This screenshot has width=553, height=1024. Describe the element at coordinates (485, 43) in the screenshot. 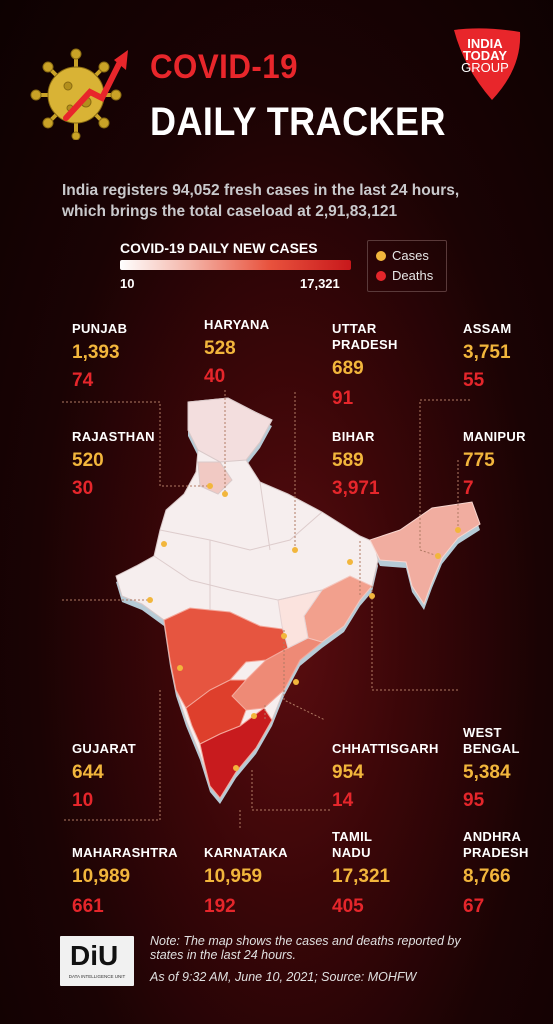

I see `logo-line-1: INDIA` at that location.